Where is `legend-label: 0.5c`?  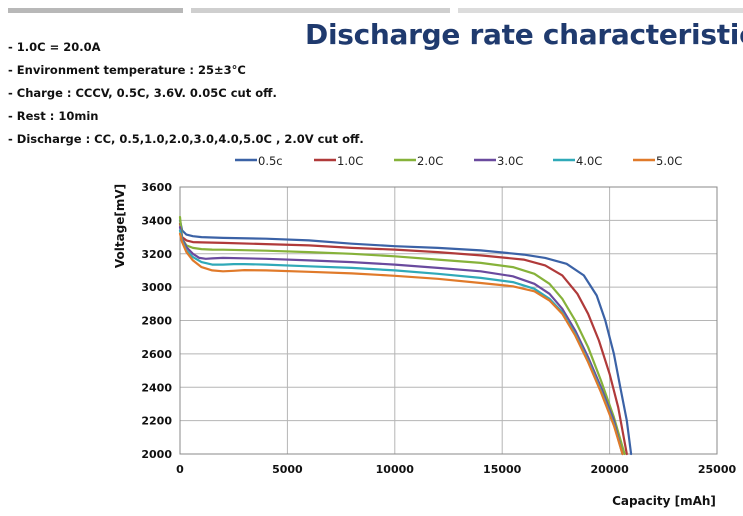
legend-label: 0.5c is located at coordinates (270, 161).